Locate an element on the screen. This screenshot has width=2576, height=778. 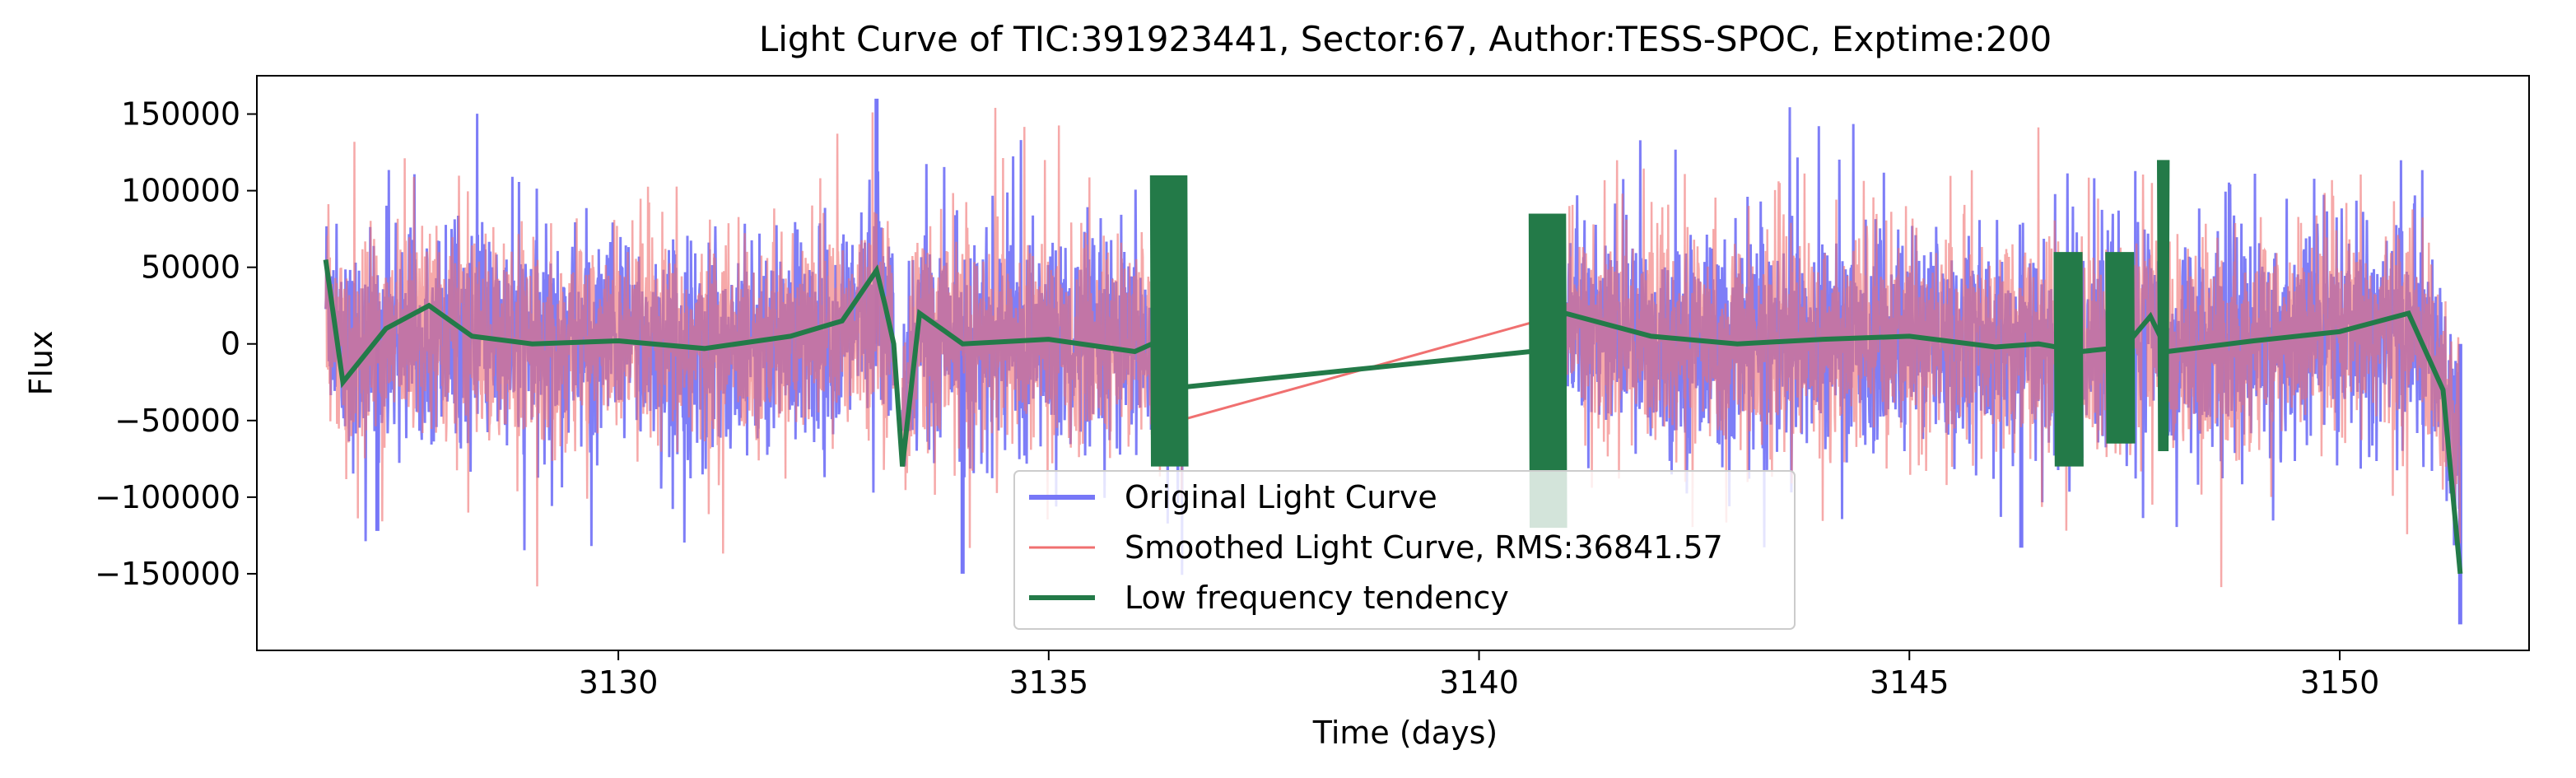
y-tick-label: 150000 is located at coordinates (180, 114).